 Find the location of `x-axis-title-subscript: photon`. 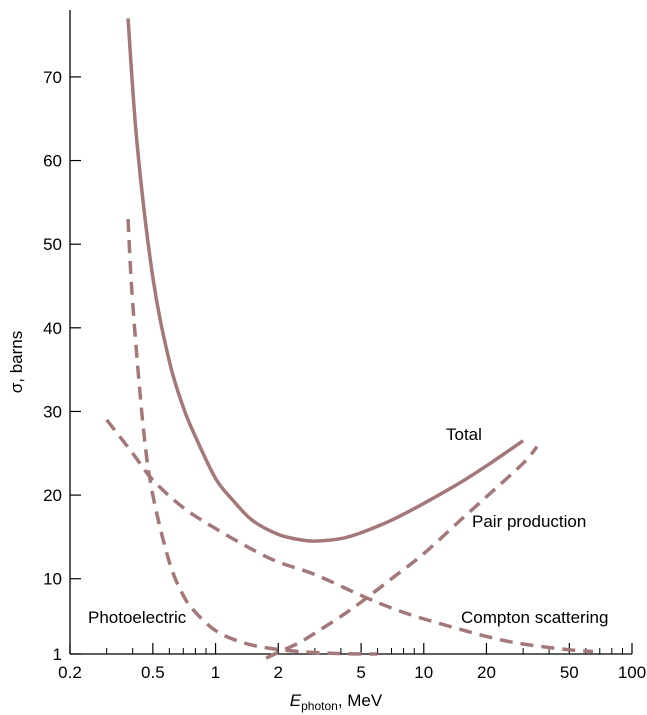

x-axis-title-subscript: photon is located at coordinates (319, 706).